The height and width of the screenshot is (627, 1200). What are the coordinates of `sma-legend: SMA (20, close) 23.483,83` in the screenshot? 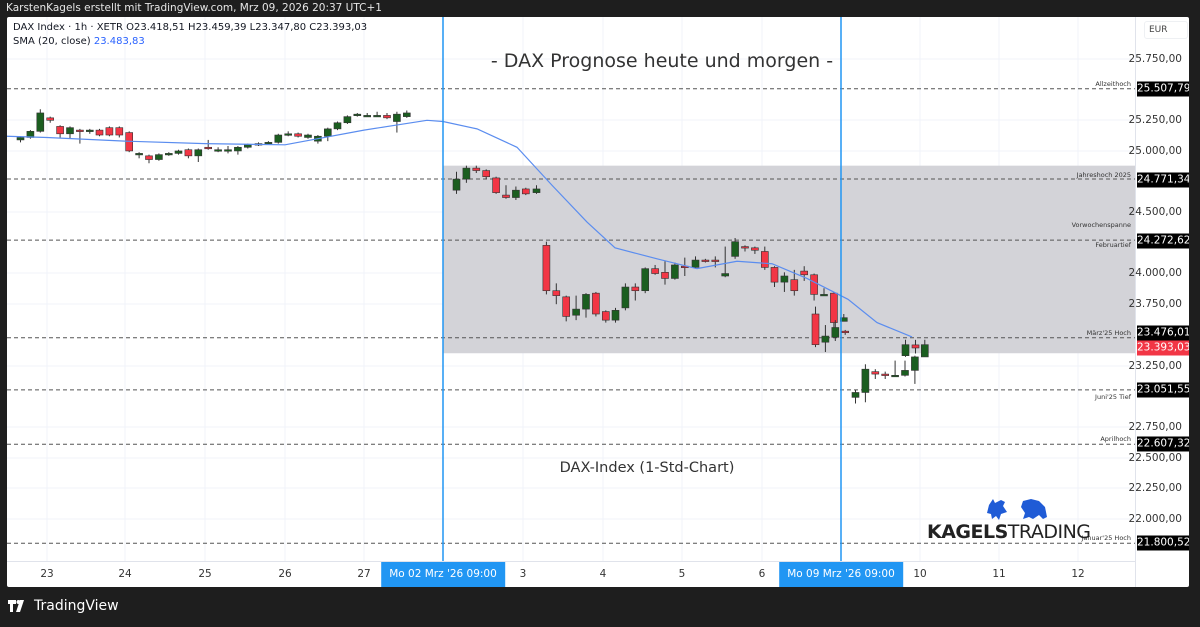 It's located at (190, 42).